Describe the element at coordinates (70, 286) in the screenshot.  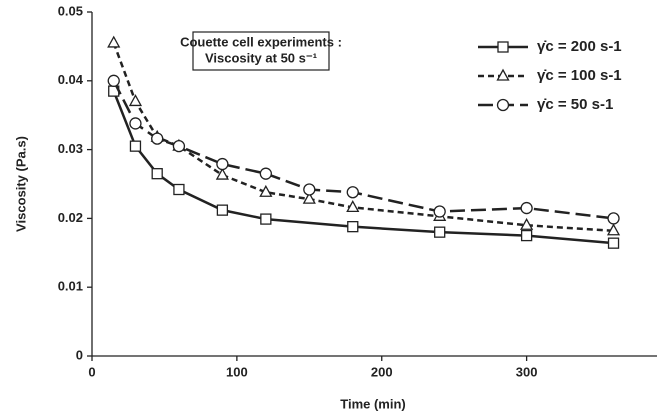
I see `y-tick-label: 0.01` at that location.